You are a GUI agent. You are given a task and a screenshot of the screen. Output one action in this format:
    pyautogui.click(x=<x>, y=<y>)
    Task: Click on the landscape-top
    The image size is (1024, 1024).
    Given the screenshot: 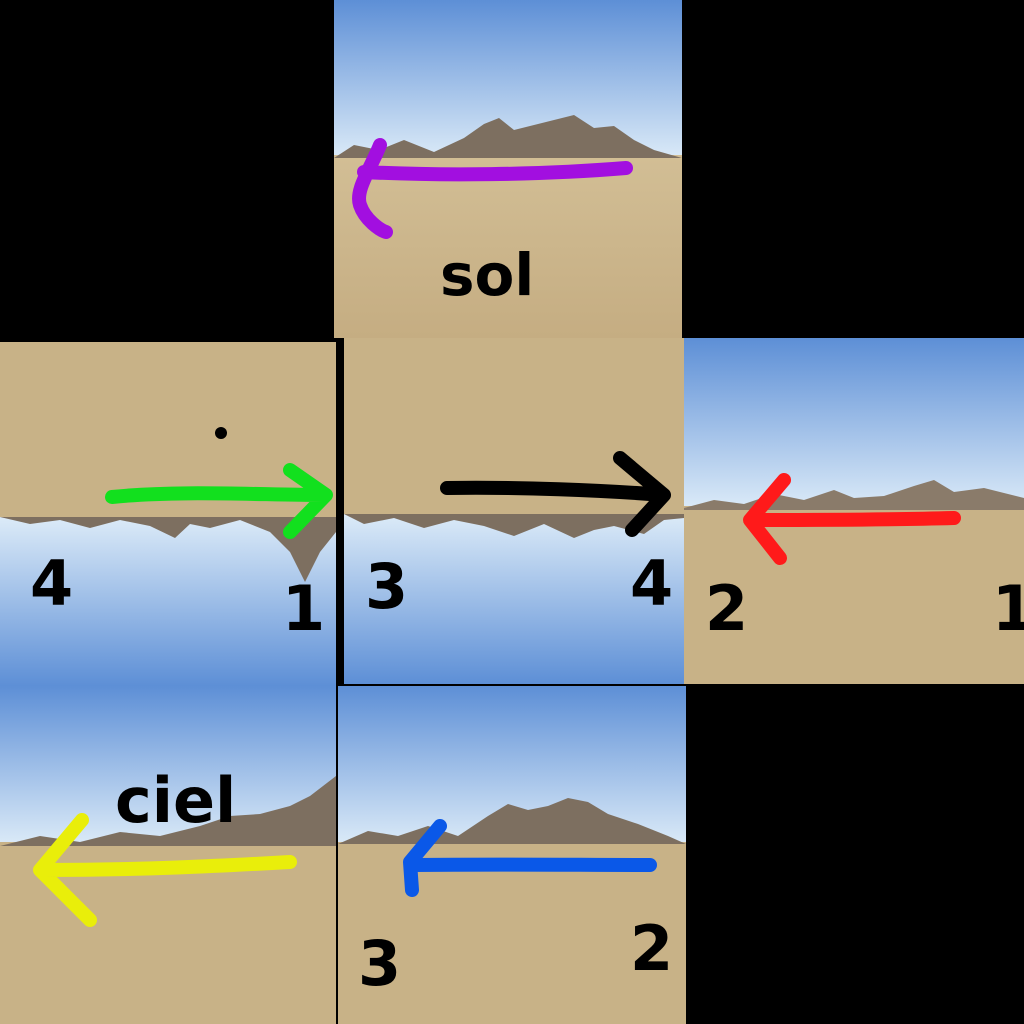 What is the action you would take?
    pyautogui.click(x=508, y=169)
    